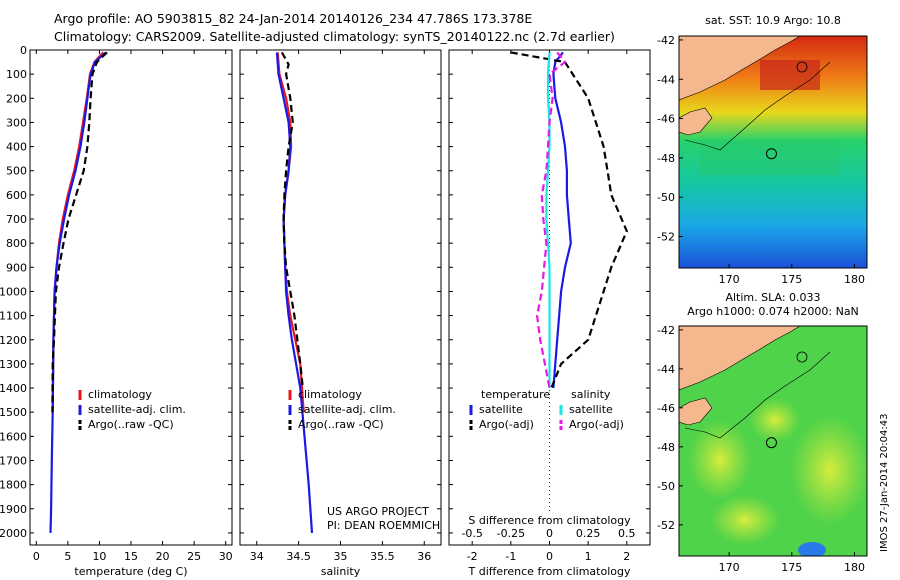 The width and height of the screenshot is (900, 580). What do you see at coordinates (549, 520) in the screenshot?
I see `x2-axis-label: S difference from climatology` at bounding box center [549, 520].